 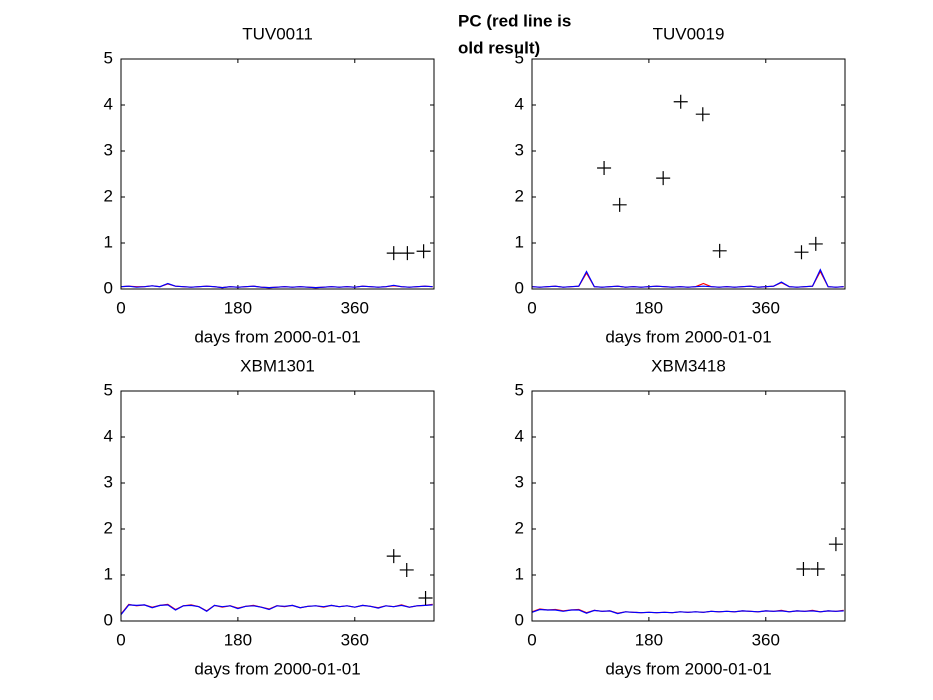 I want to click on chart-title: XBM3418, so click(x=688, y=365).